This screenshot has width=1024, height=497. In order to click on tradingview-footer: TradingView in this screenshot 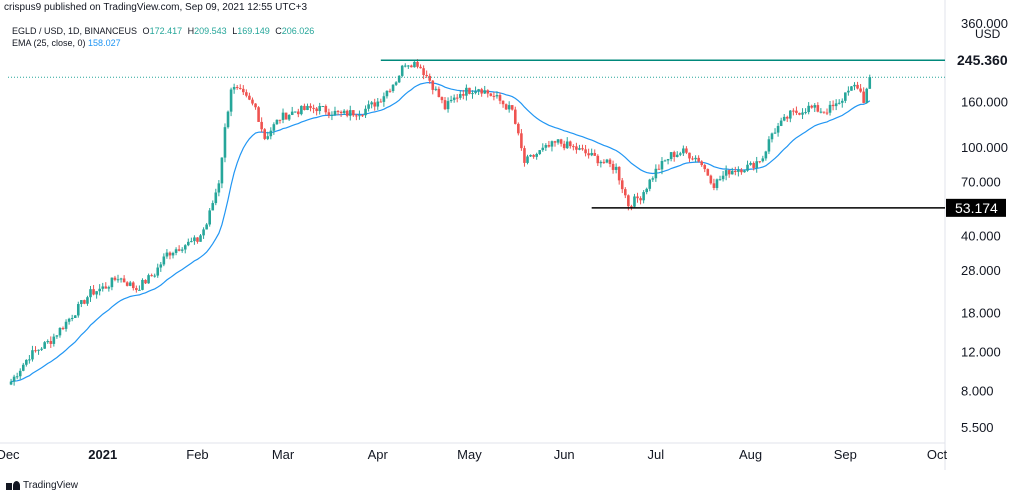, I will do `click(42, 485)`.